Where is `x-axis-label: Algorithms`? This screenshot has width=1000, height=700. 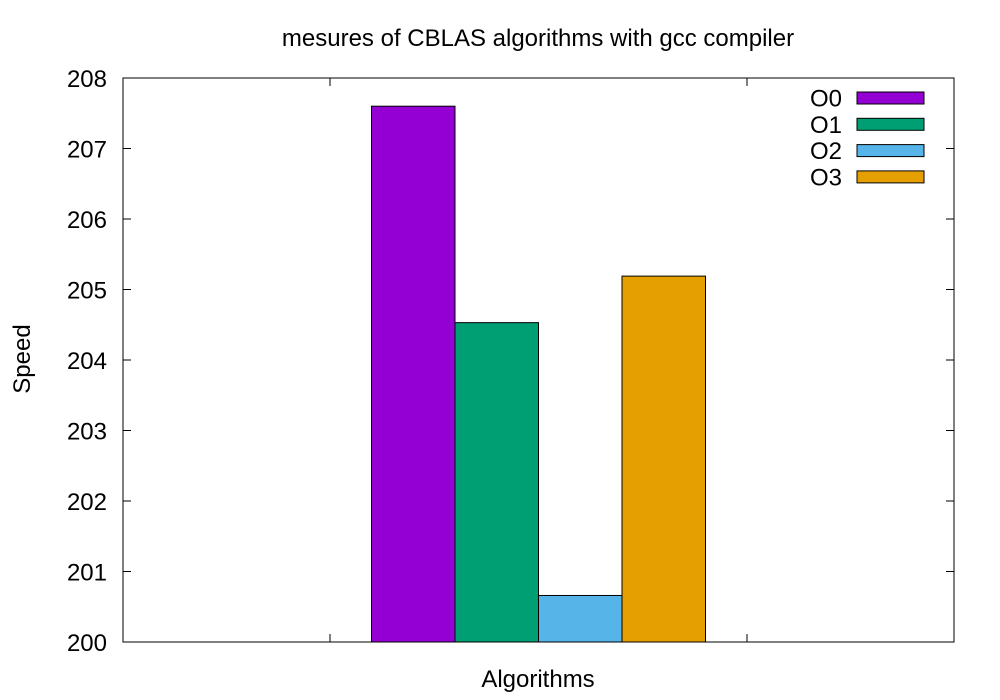
x-axis-label: Algorithms is located at coordinates (537, 679).